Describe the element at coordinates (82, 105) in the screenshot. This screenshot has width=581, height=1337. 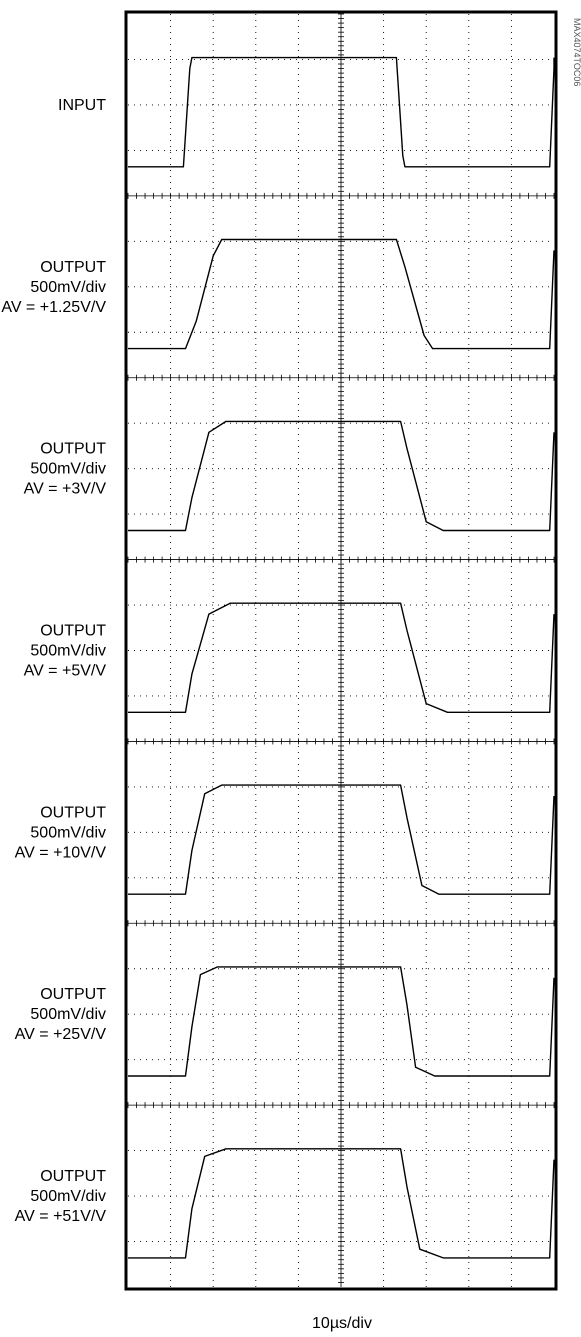
I see `channel-label-line: INPUT` at that location.